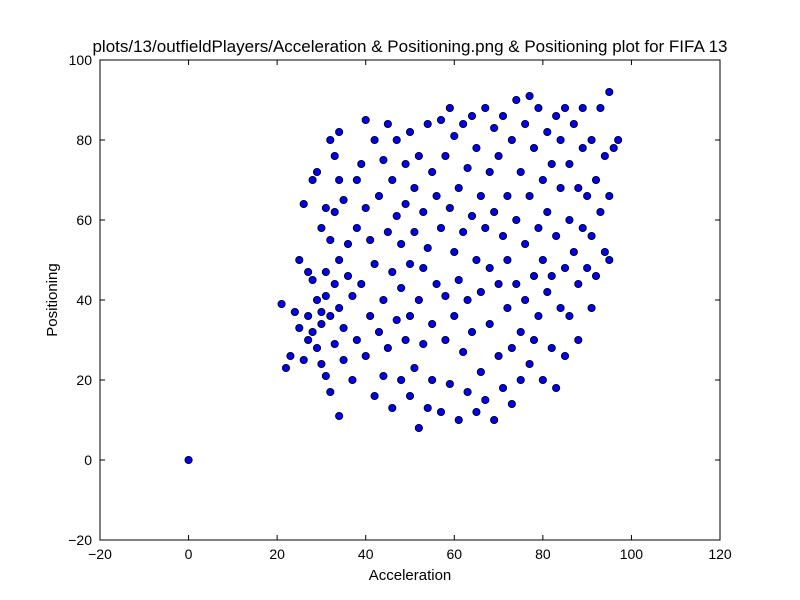  Describe the element at coordinates (454, 554) in the screenshot. I see `x-tick-label: 60` at that location.